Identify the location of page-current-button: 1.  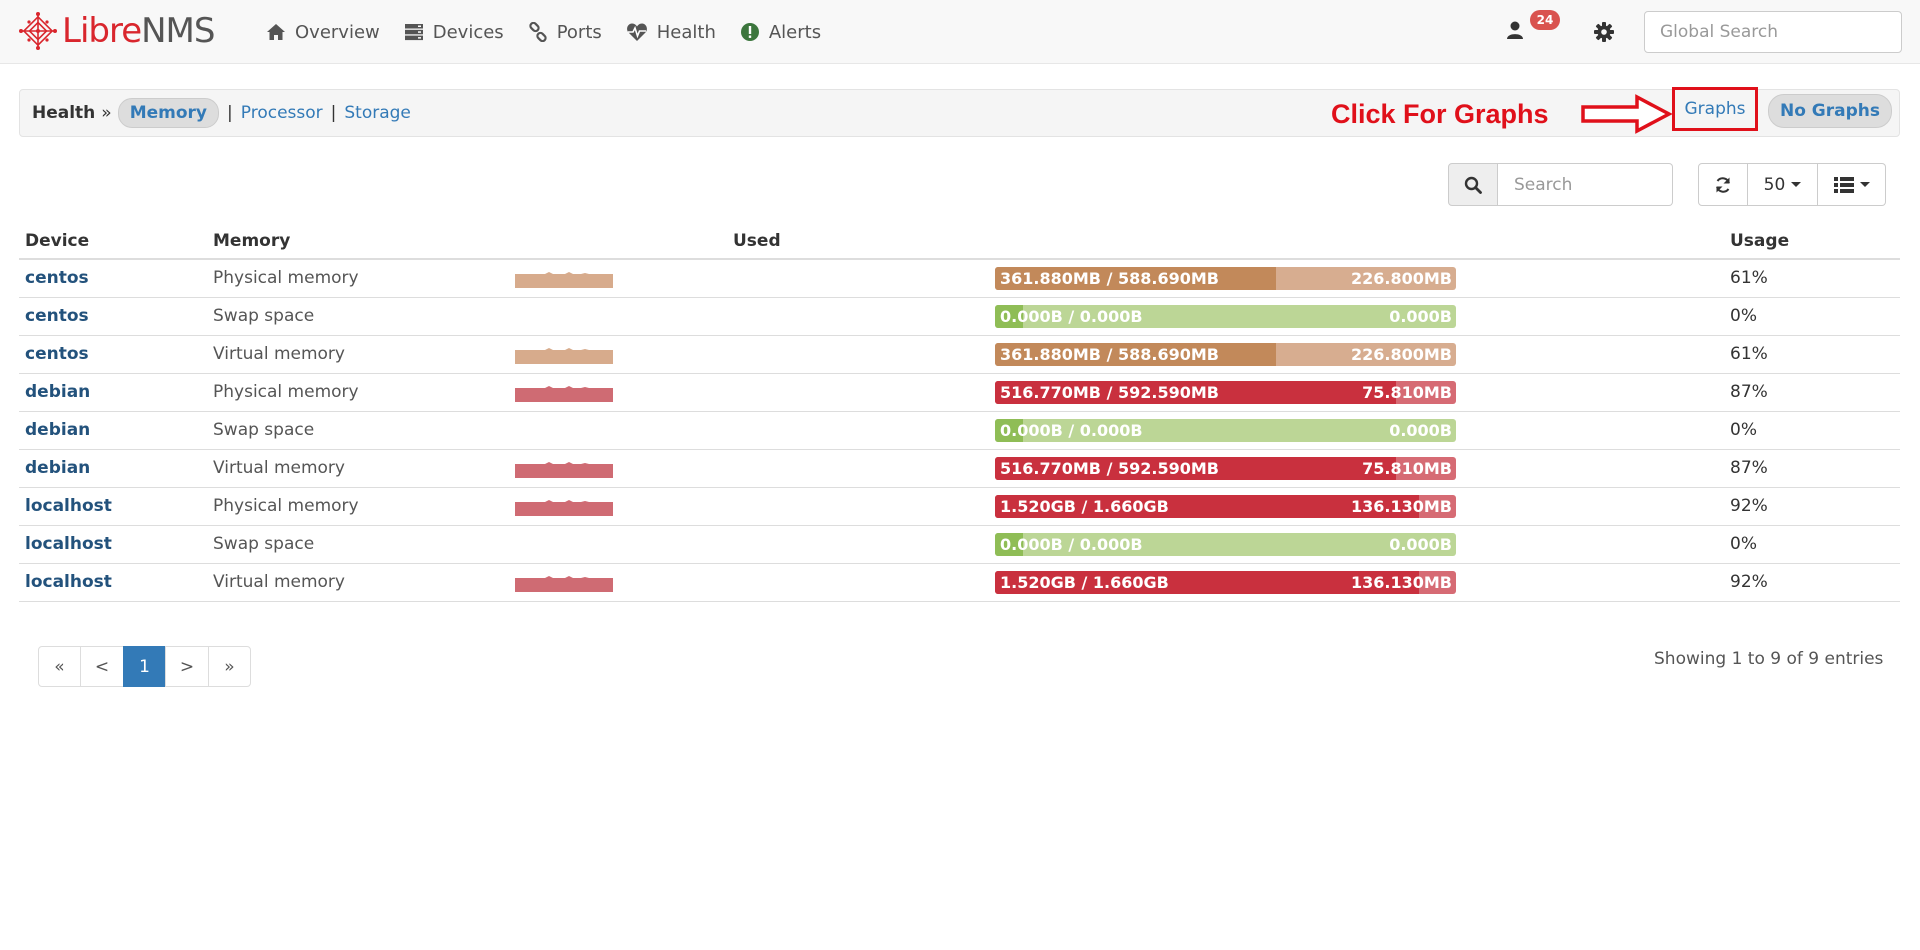
(144, 666).